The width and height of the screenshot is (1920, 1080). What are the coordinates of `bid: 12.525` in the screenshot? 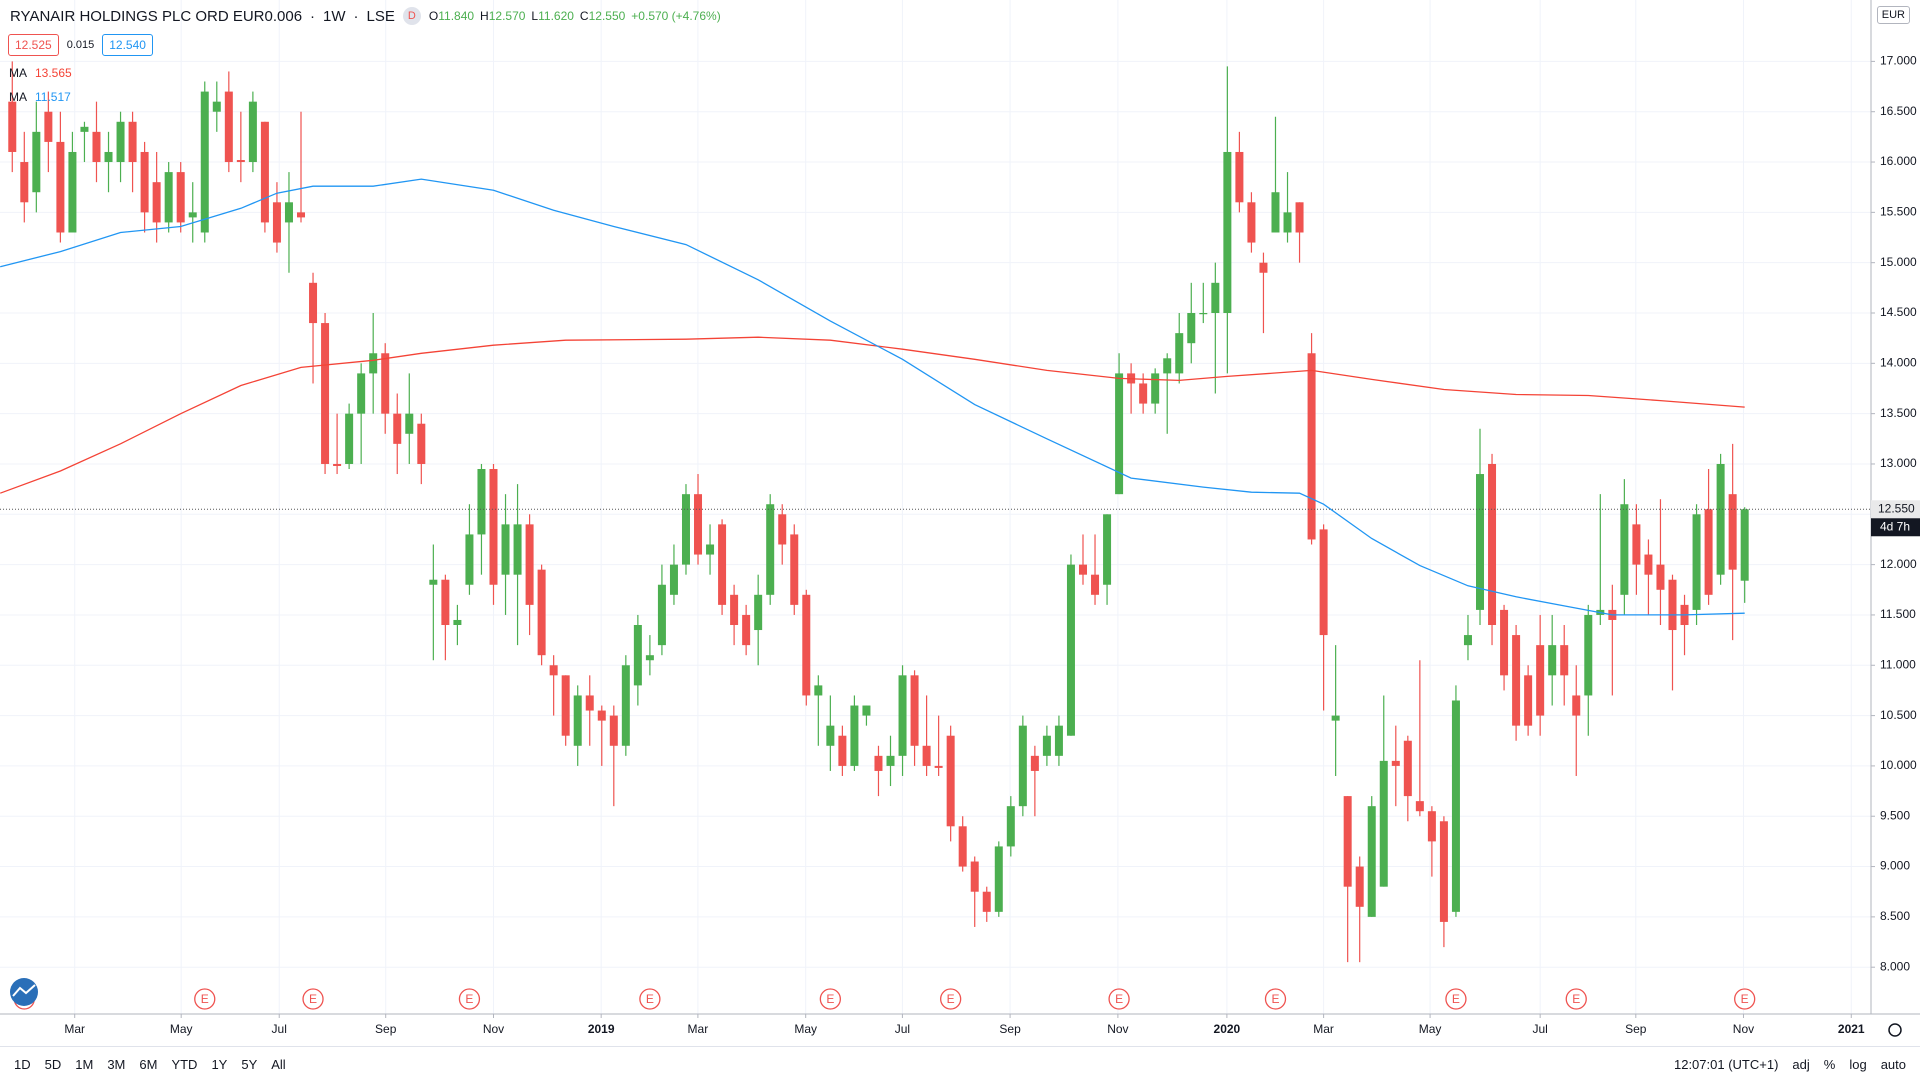 It's located at (33, 45).